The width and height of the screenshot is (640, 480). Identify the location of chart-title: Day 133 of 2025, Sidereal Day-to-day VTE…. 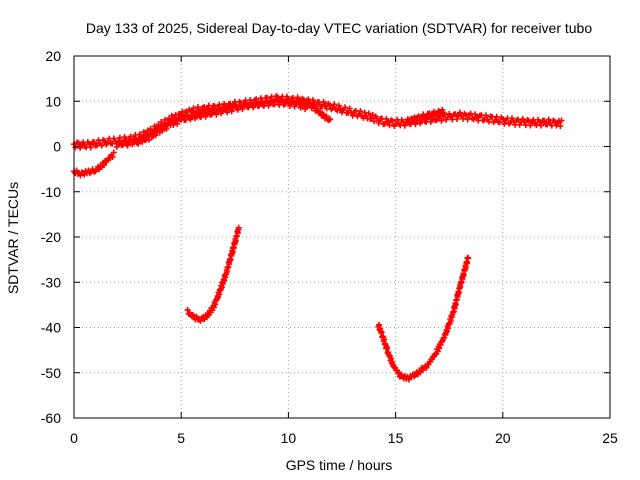
(339, 28).